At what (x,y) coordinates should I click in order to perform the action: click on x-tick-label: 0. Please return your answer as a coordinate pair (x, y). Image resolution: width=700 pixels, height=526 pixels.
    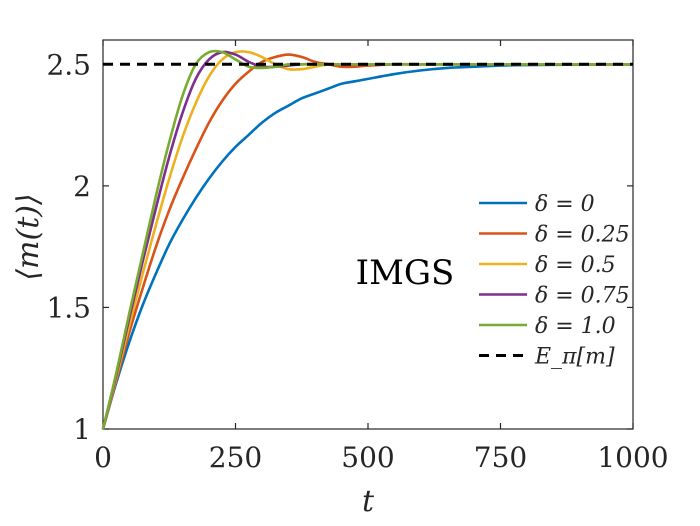
    Looking at the image, I should click on (103, 457).